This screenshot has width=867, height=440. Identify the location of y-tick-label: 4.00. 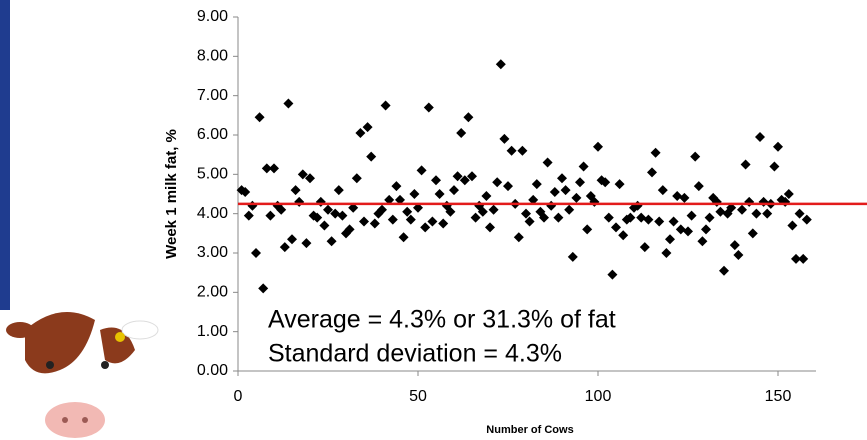
(212, 213).